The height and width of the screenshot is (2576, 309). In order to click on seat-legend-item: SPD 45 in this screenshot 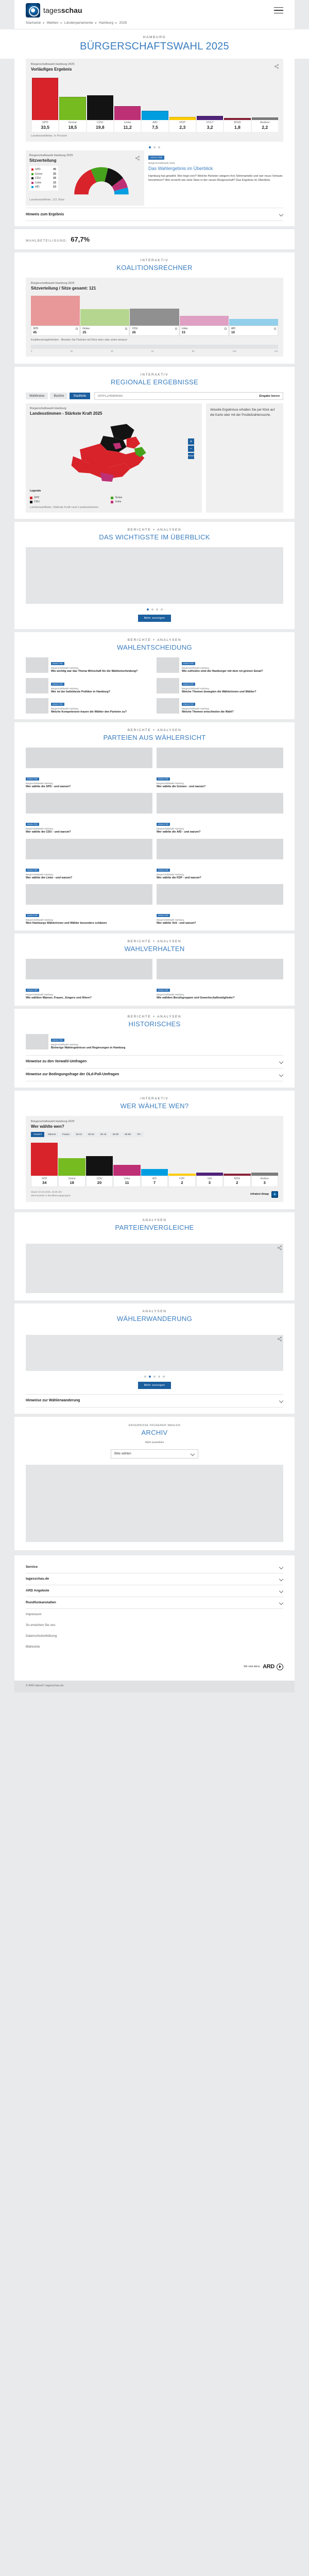, I will do `click(44, 169)`.